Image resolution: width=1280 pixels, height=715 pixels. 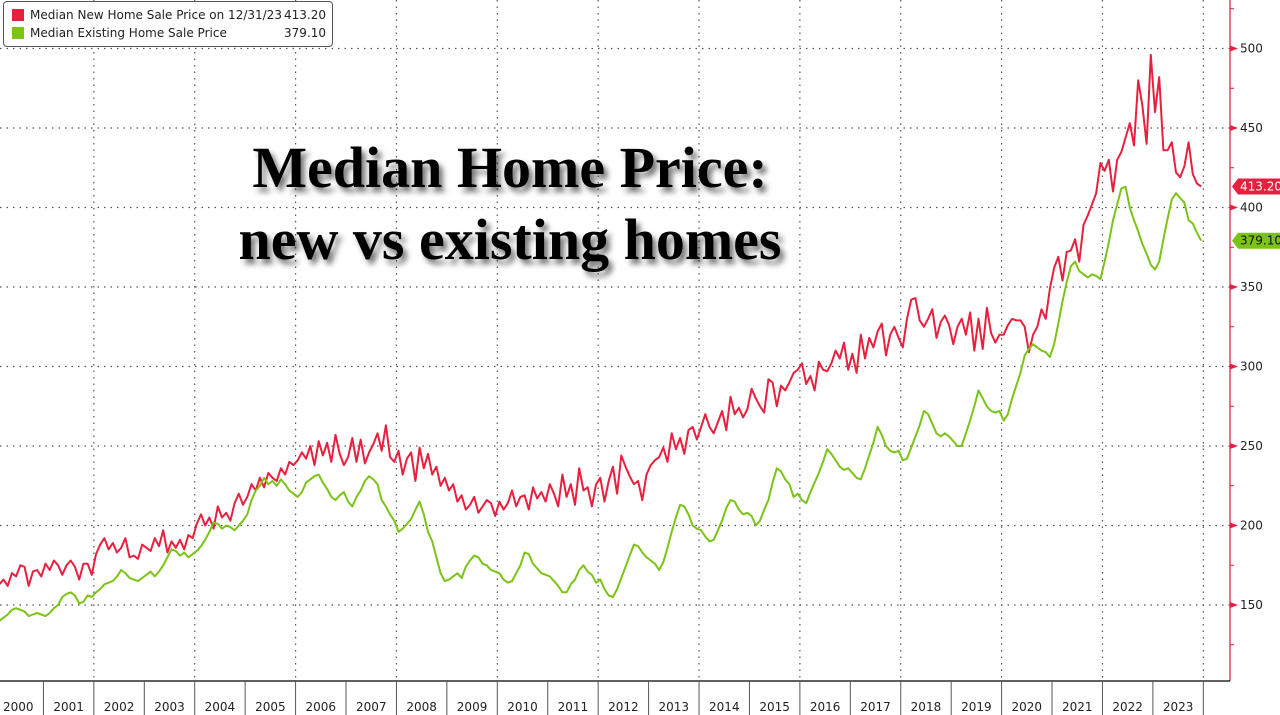 I want to click on x-tick-label: 2005, so click(x=270, y=707).